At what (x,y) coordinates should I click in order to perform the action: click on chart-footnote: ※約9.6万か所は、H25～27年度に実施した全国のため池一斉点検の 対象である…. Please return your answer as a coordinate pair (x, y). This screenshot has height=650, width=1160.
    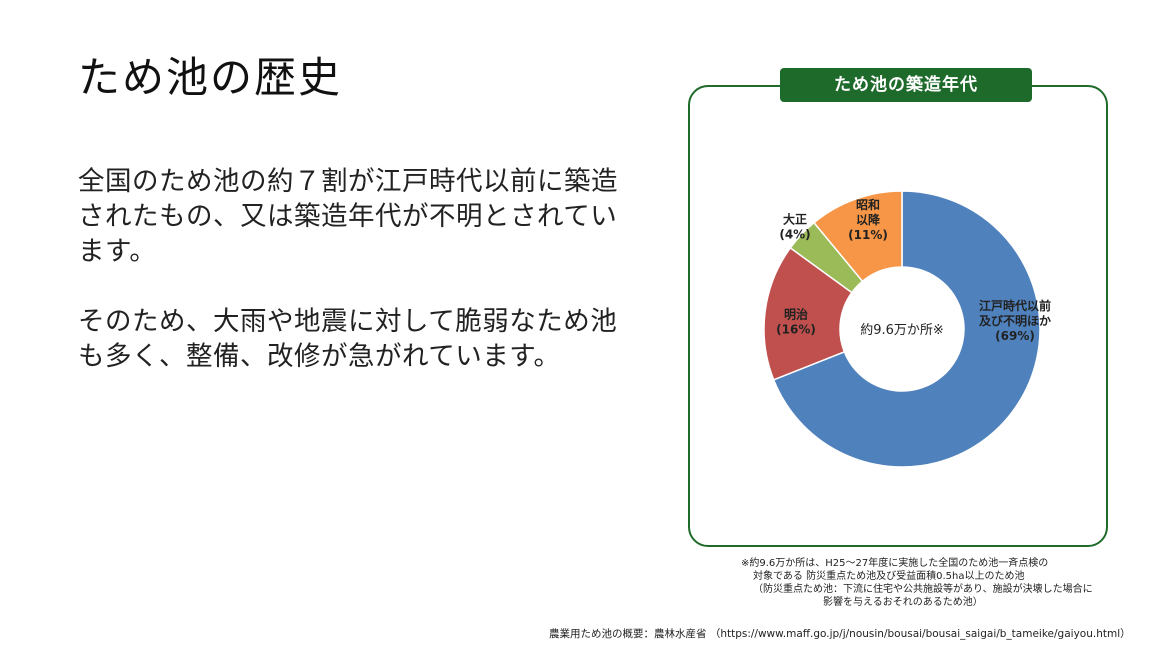
    Looking at the image, I should click on (921, 583).